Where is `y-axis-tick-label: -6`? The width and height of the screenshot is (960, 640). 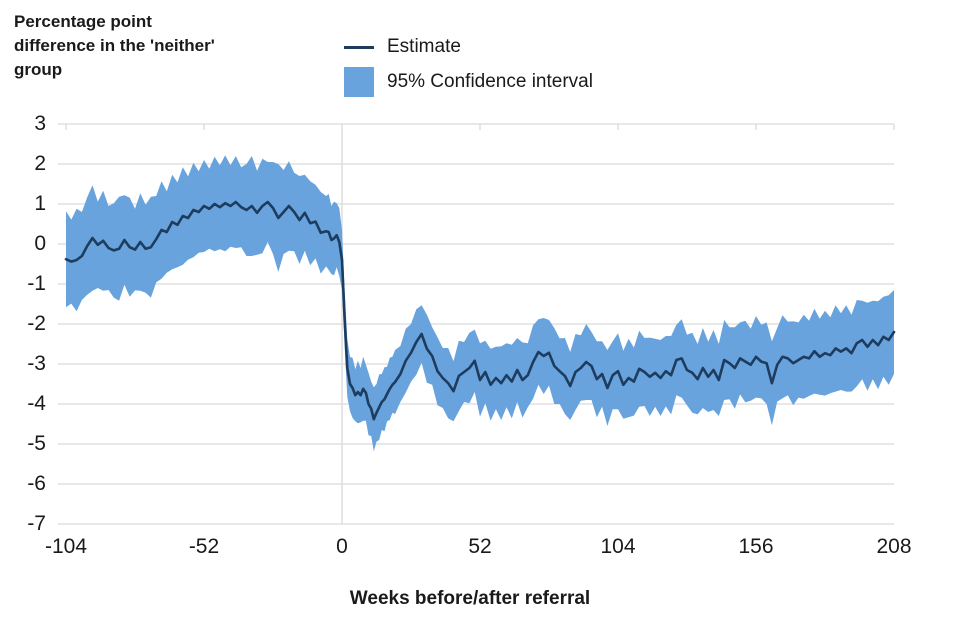 y-axis-tick-label: -6 is located at coordinates (36, 483).